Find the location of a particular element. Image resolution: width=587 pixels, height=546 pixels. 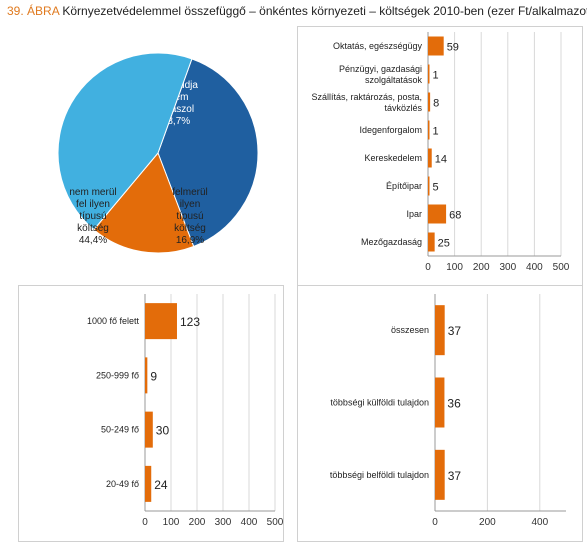

category-label-line: Ipar is located at coordinates (414, 214).